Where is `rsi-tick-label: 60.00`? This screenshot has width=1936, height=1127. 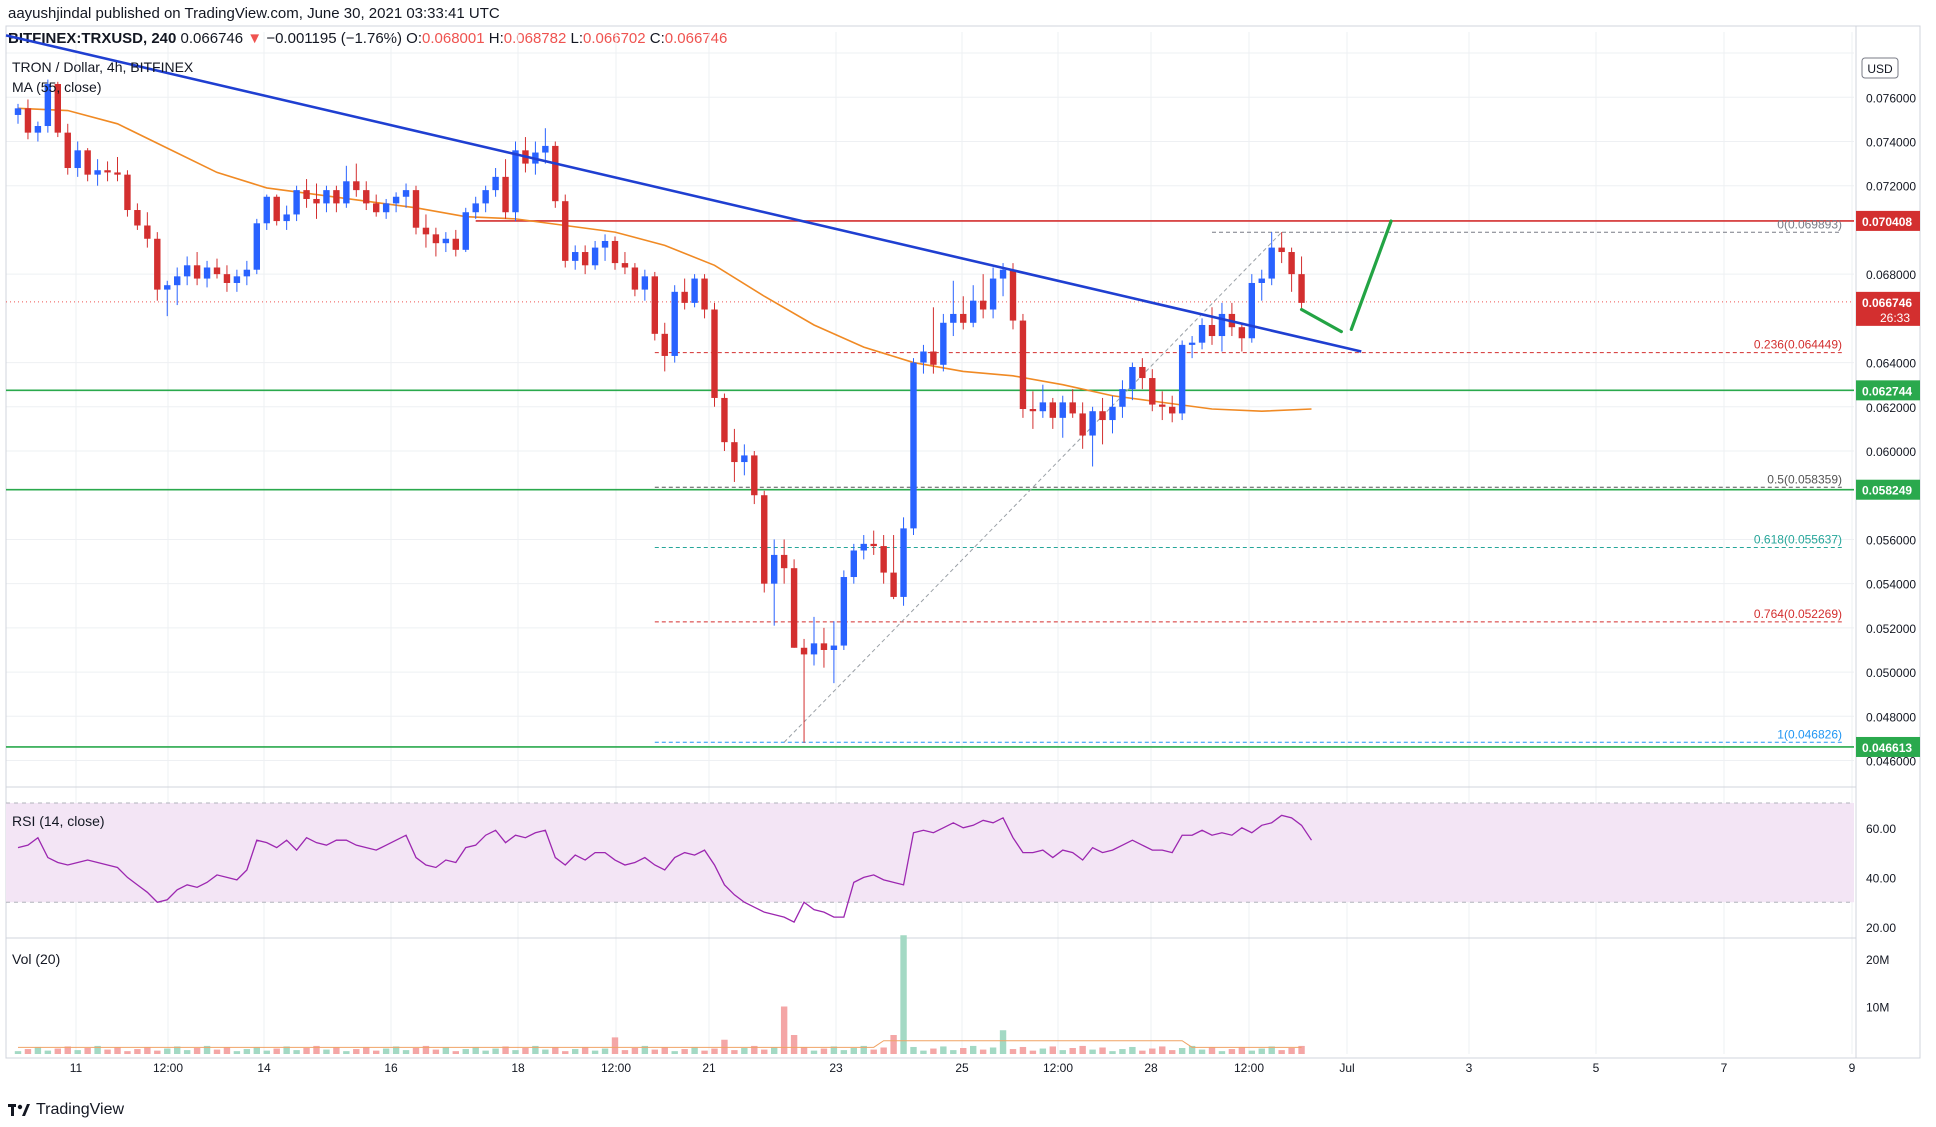
rsi-tick-label: 60.00 is located at coordinates (1881, 829).